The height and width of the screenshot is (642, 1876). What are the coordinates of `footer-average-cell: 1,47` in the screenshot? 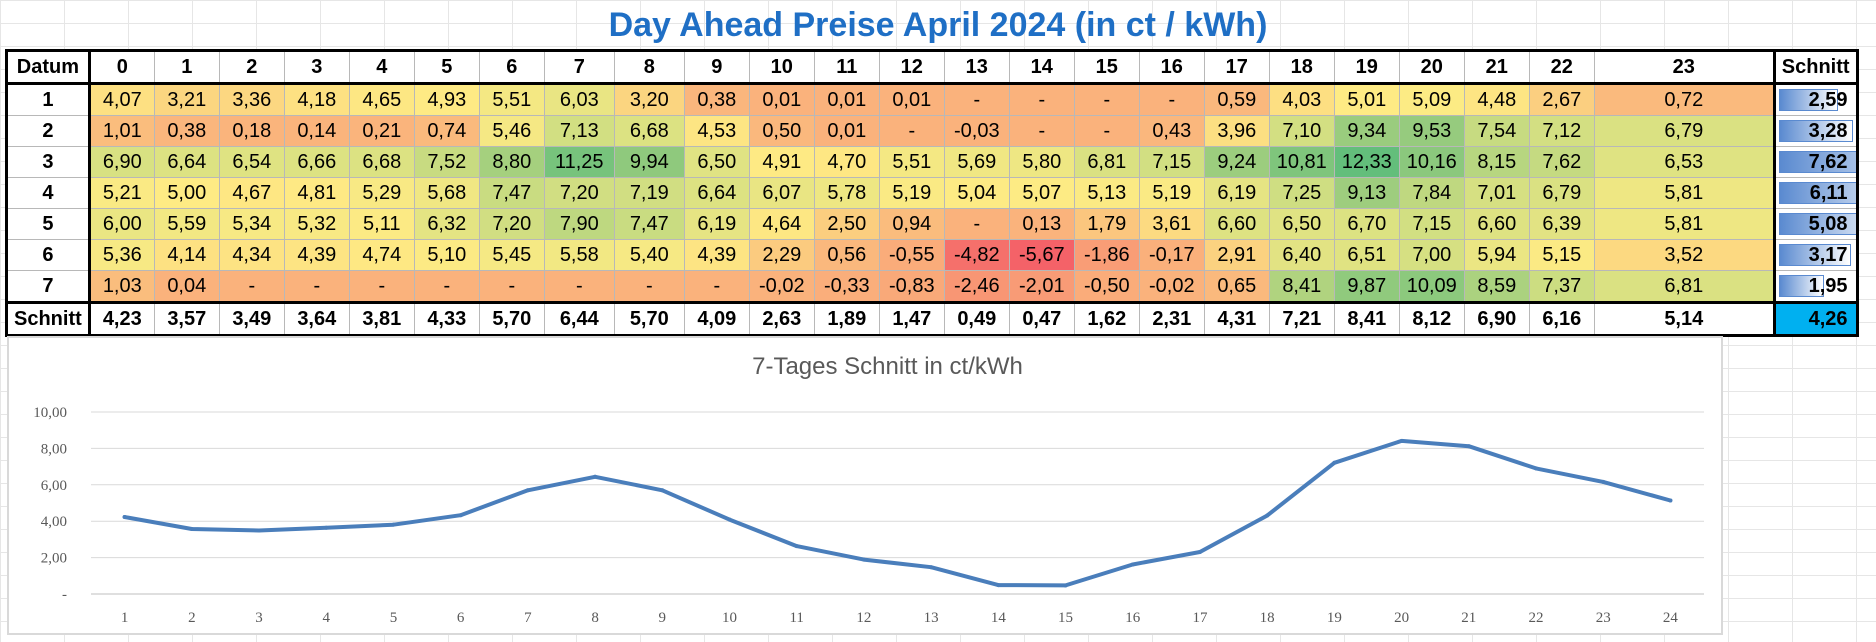 It's located at (911, 319).